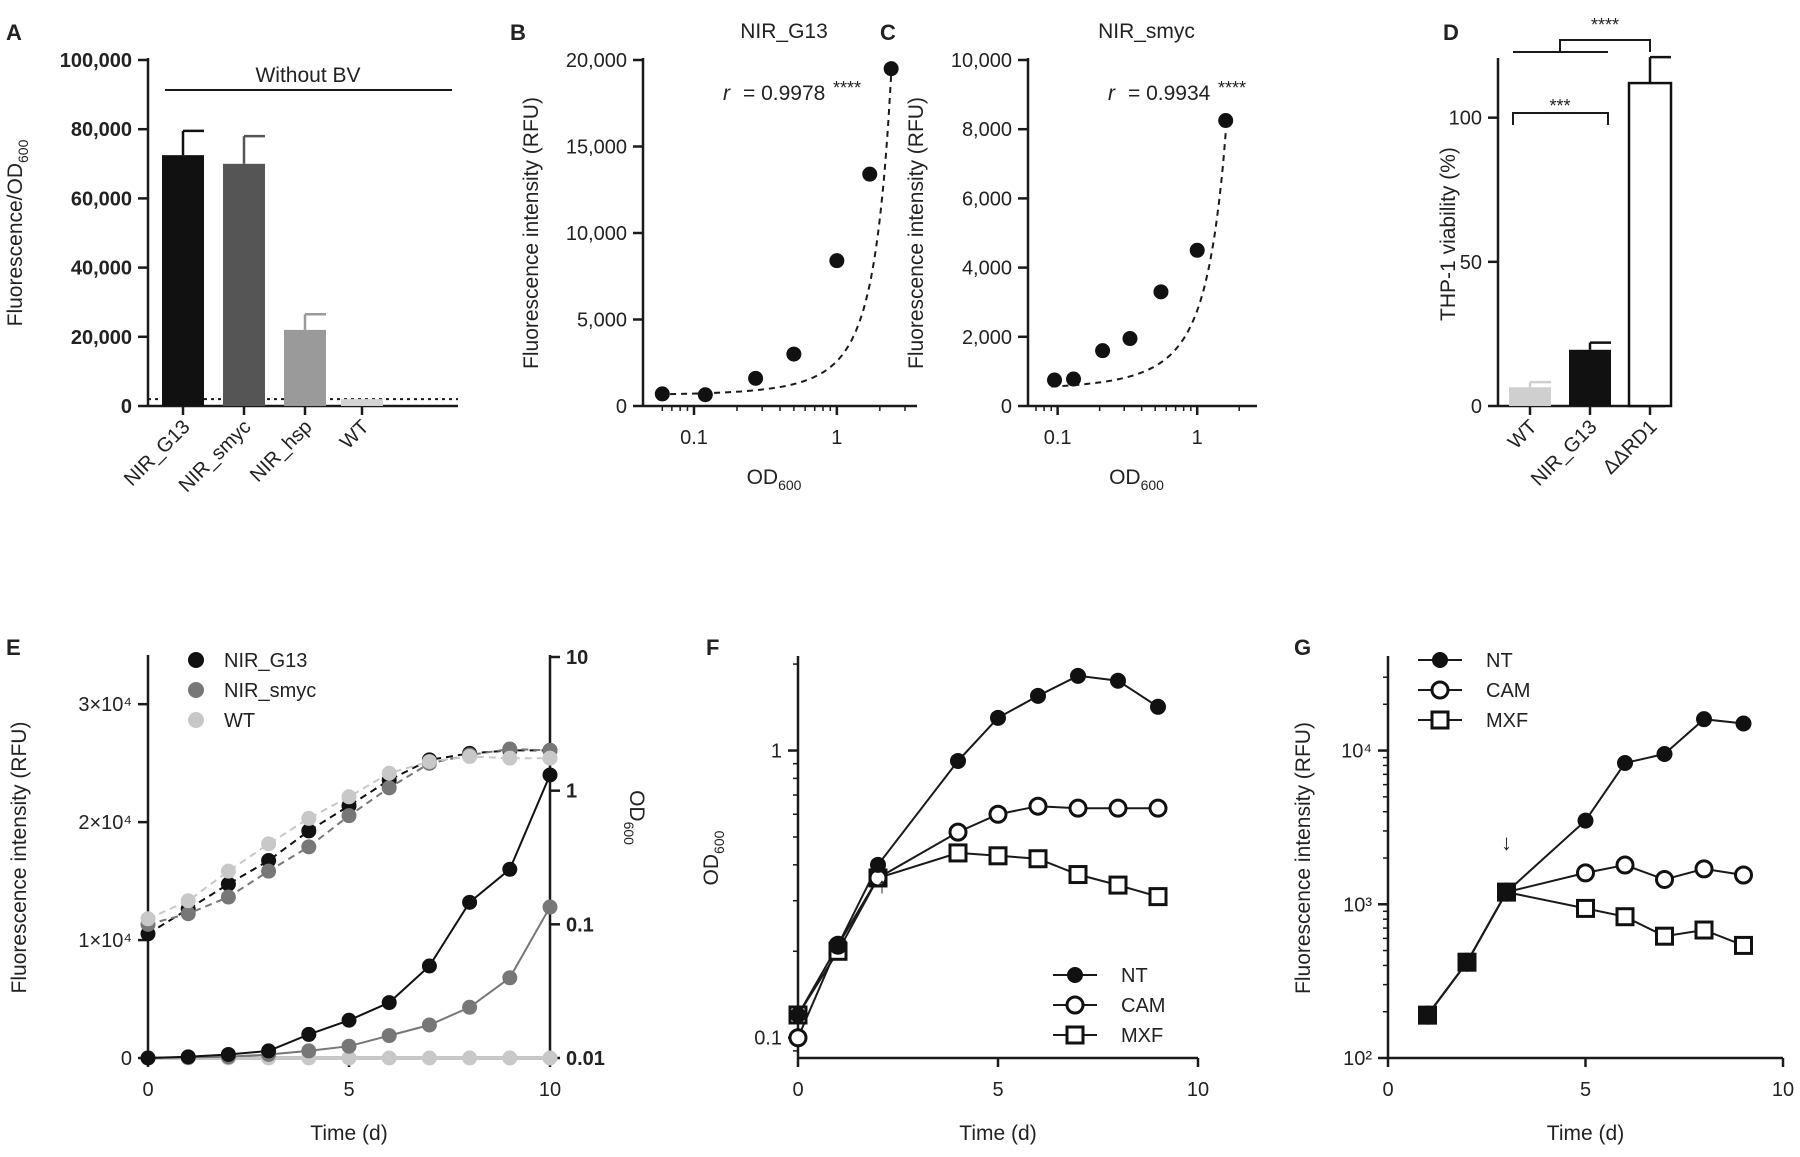 This screenshot has width=1800, height=1157. I want to click on significance-c: ****, so click(1232, 88).